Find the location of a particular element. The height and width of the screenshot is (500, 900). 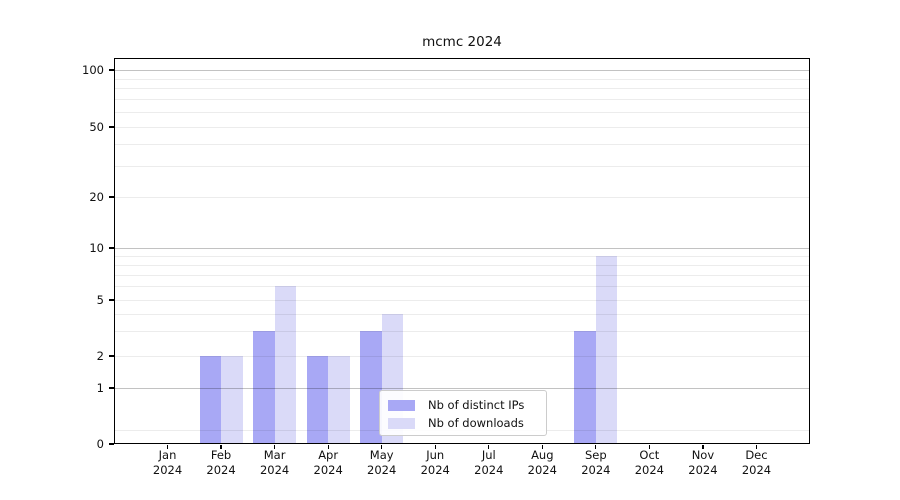

x-tick-label: Mar 2024 is located at coordinates (275, 463).